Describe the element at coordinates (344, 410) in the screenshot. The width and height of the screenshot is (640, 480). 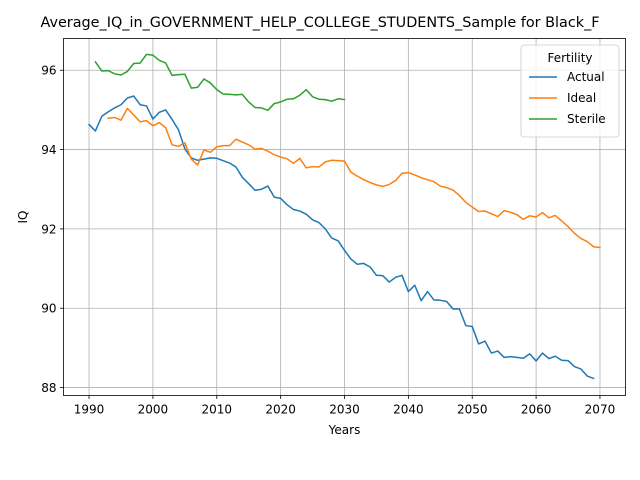
I see `x-tick-label: 2030` at that location.